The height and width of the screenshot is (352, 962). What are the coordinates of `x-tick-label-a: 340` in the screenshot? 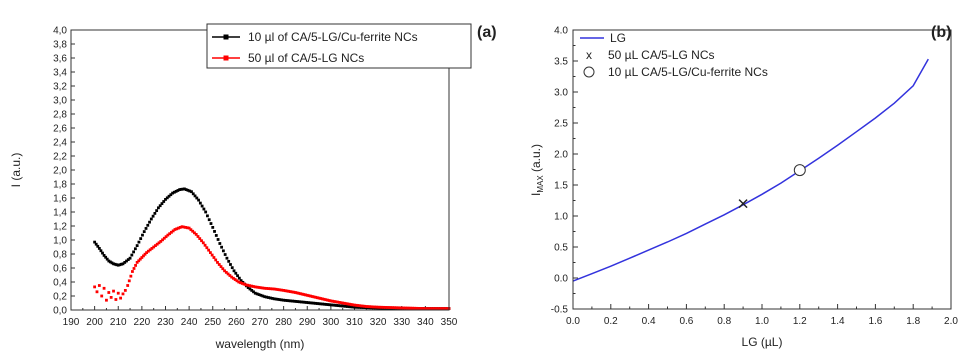 It's located at (425, 322).